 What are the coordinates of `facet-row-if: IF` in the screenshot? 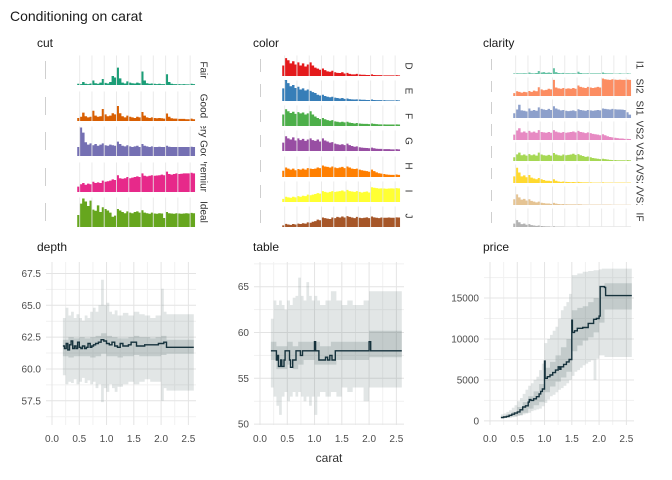 It's located at (570, 217).